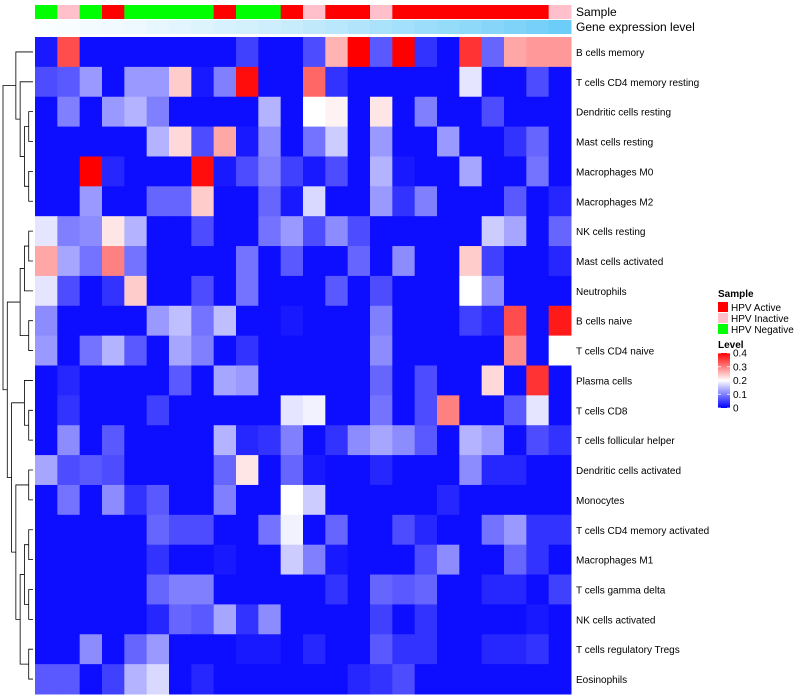  What do you see at coordinates (614, 143) in the screenshot?
I see `row-label: Mast cells resting` at bounding box center [614, 143].